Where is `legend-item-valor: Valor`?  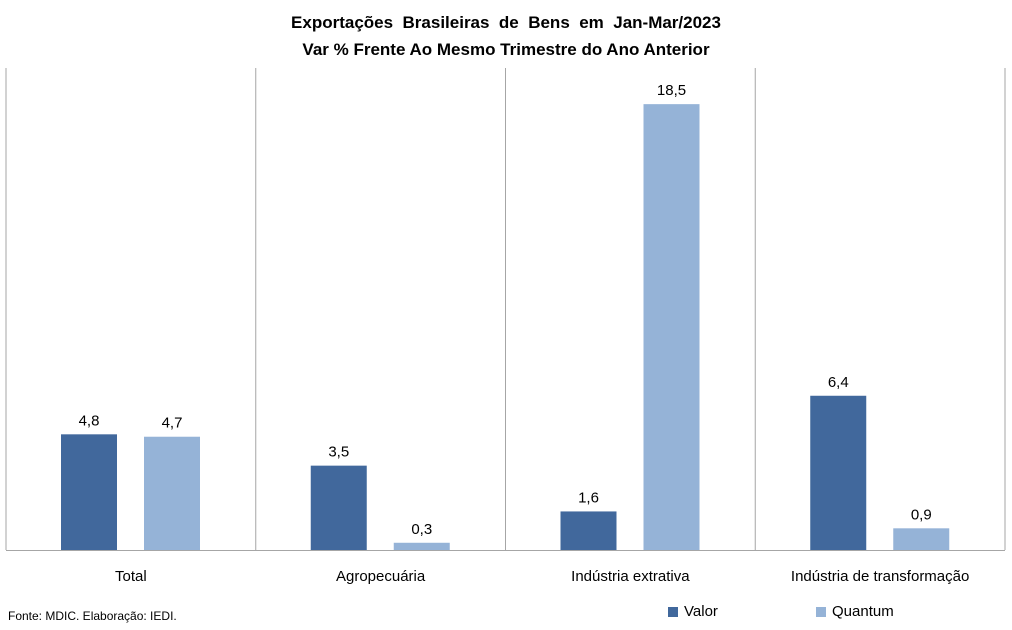
legend-item-valor: Valor is located at coordinates (693, 611).